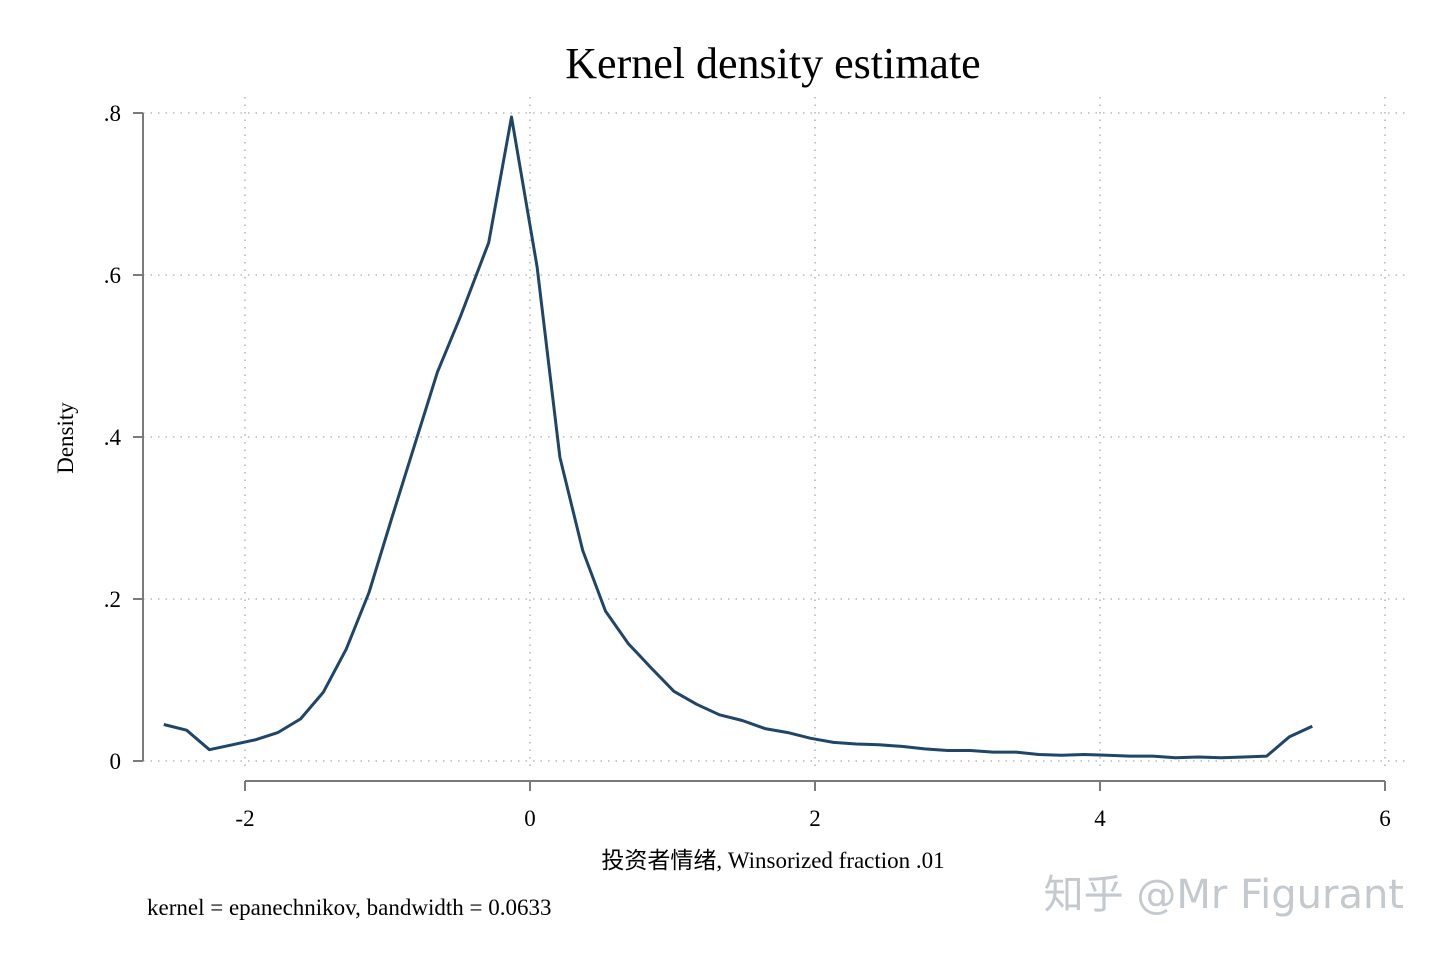  What do you see at coordinates (530, 818) in the screenshot?
I see `x-tick-label-1: 0` at bounding box center [530, 818].